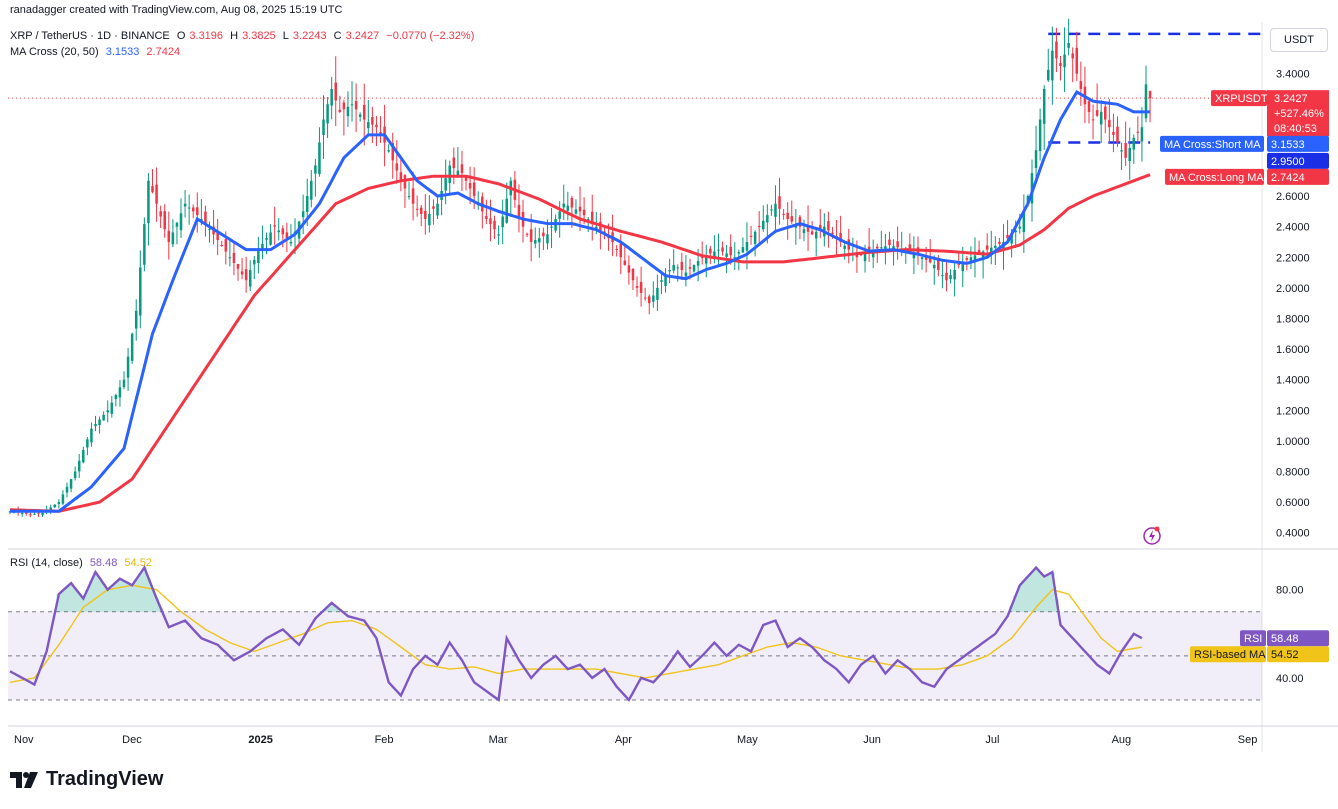 The image size is (1338, 809). Describe the element at coordinates (132, 740) in the screenshot. I see `time-tick-label: Dec` at that location.